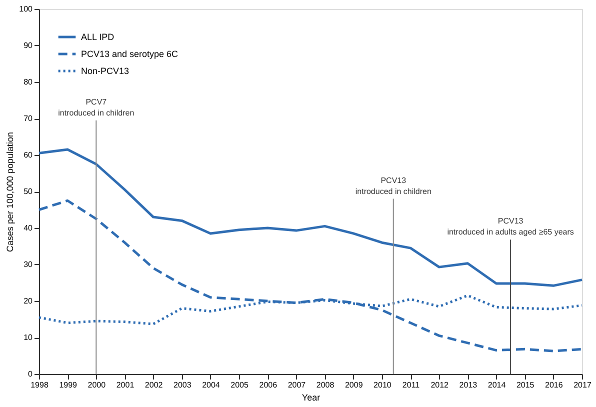 The width and height of the screenshot is (596, 407). Describe the element at coordinates (211, 385) in the screenshot. I see `x-tick-label: 2004` at that location.